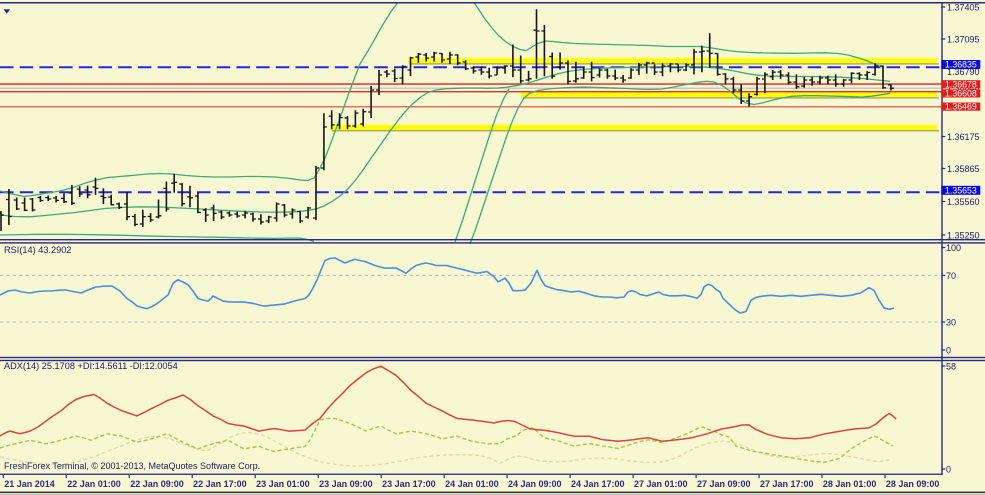 This screenshot has width=985, height=495. What do you see at coordinates (535, 484) in the screenshot?
I see `svg-text: 24 Jan 09:00` at bounding box center [535, 484].